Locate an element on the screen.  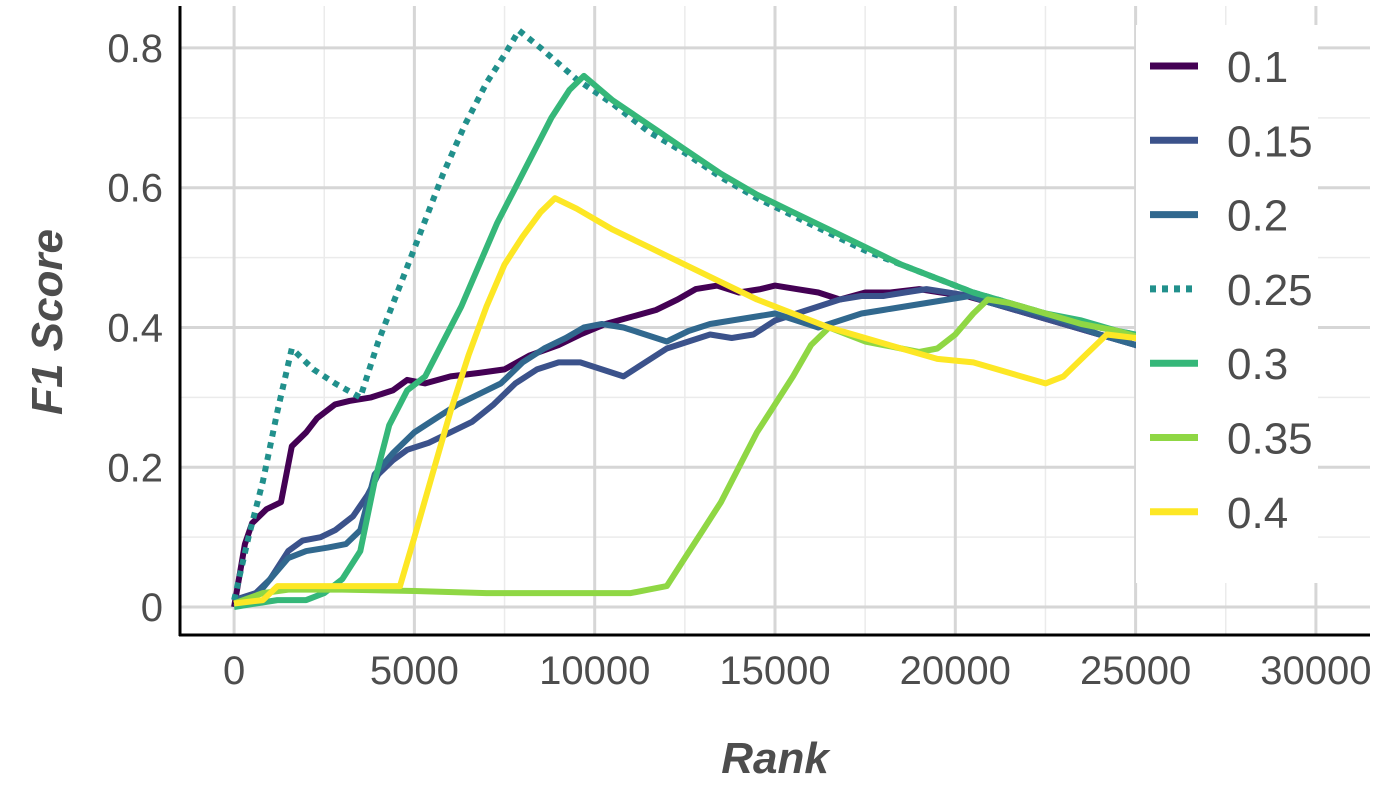
y-tick-labels: 0 0.2 0.4 0.6 0.8 is located at coordinates (135, 328).